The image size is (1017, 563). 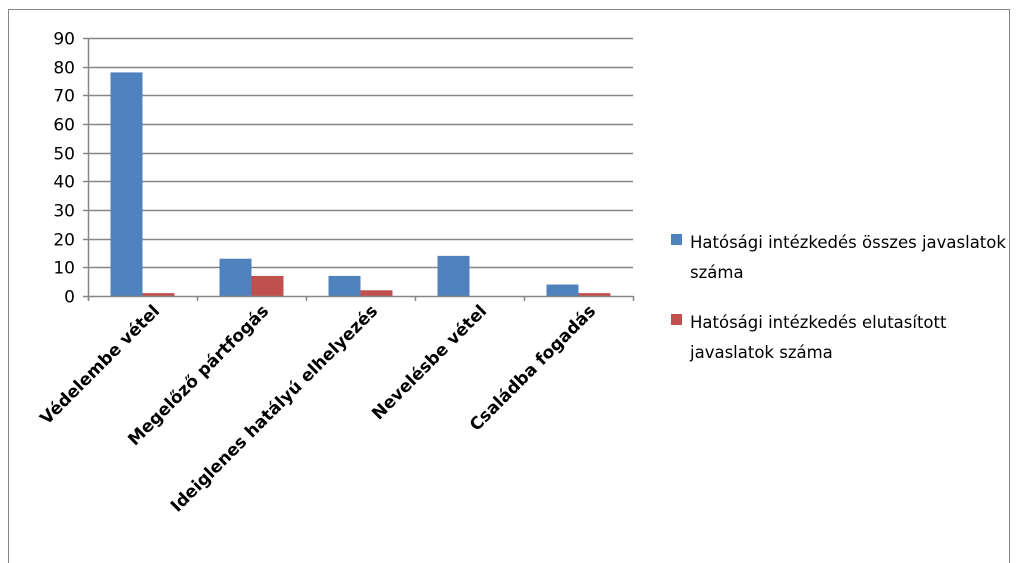 I want to click on x-category-label: Családba fogadás, so click(x=533, y=368).